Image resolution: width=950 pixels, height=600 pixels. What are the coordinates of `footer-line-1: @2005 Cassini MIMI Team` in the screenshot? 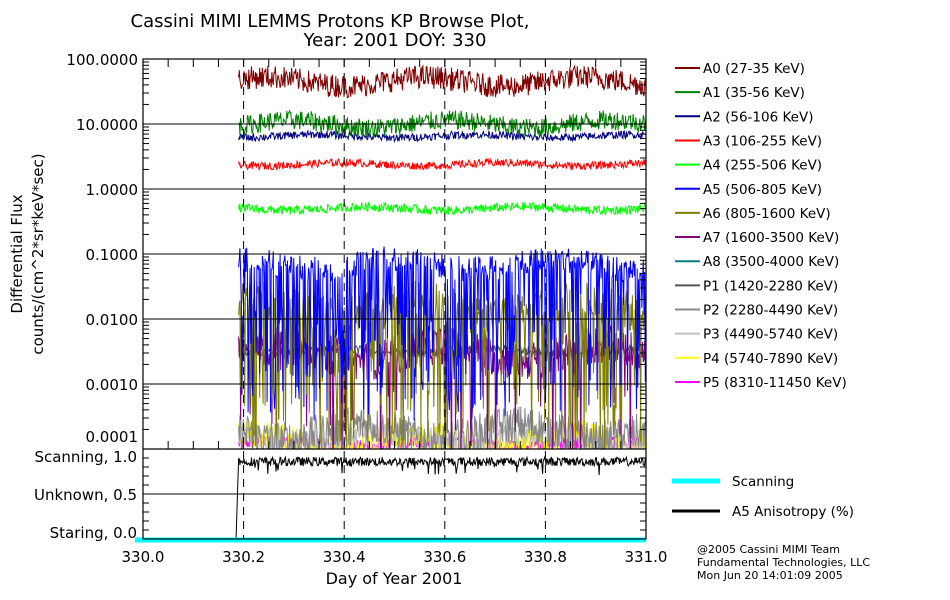 It's located at (768, 549).